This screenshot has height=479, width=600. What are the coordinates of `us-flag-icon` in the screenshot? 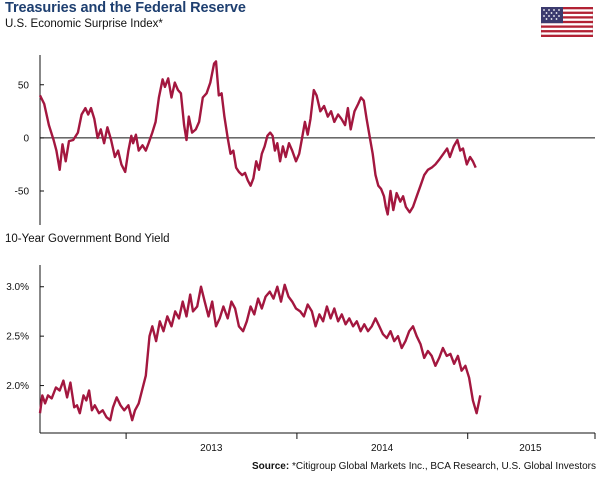 It's located at (567, 22).